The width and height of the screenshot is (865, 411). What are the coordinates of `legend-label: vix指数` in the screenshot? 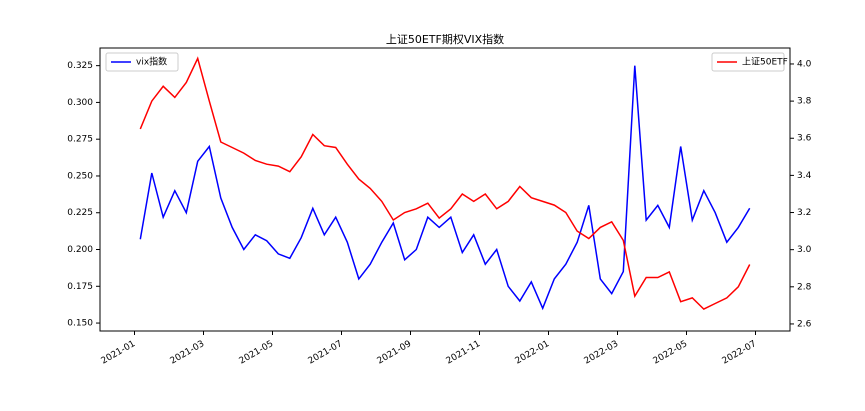 It's located at (151, 62).